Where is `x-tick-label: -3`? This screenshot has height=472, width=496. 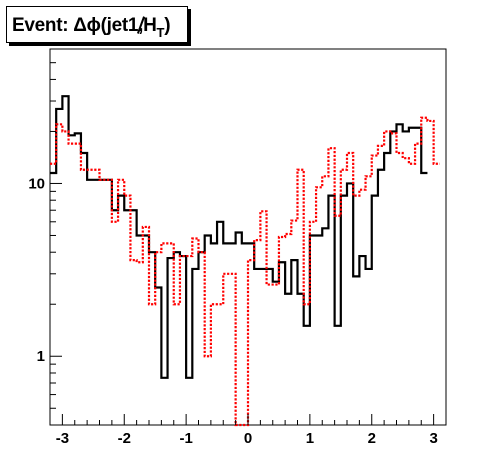
x-tick-label: -3 is located at coordinates (62, 438).